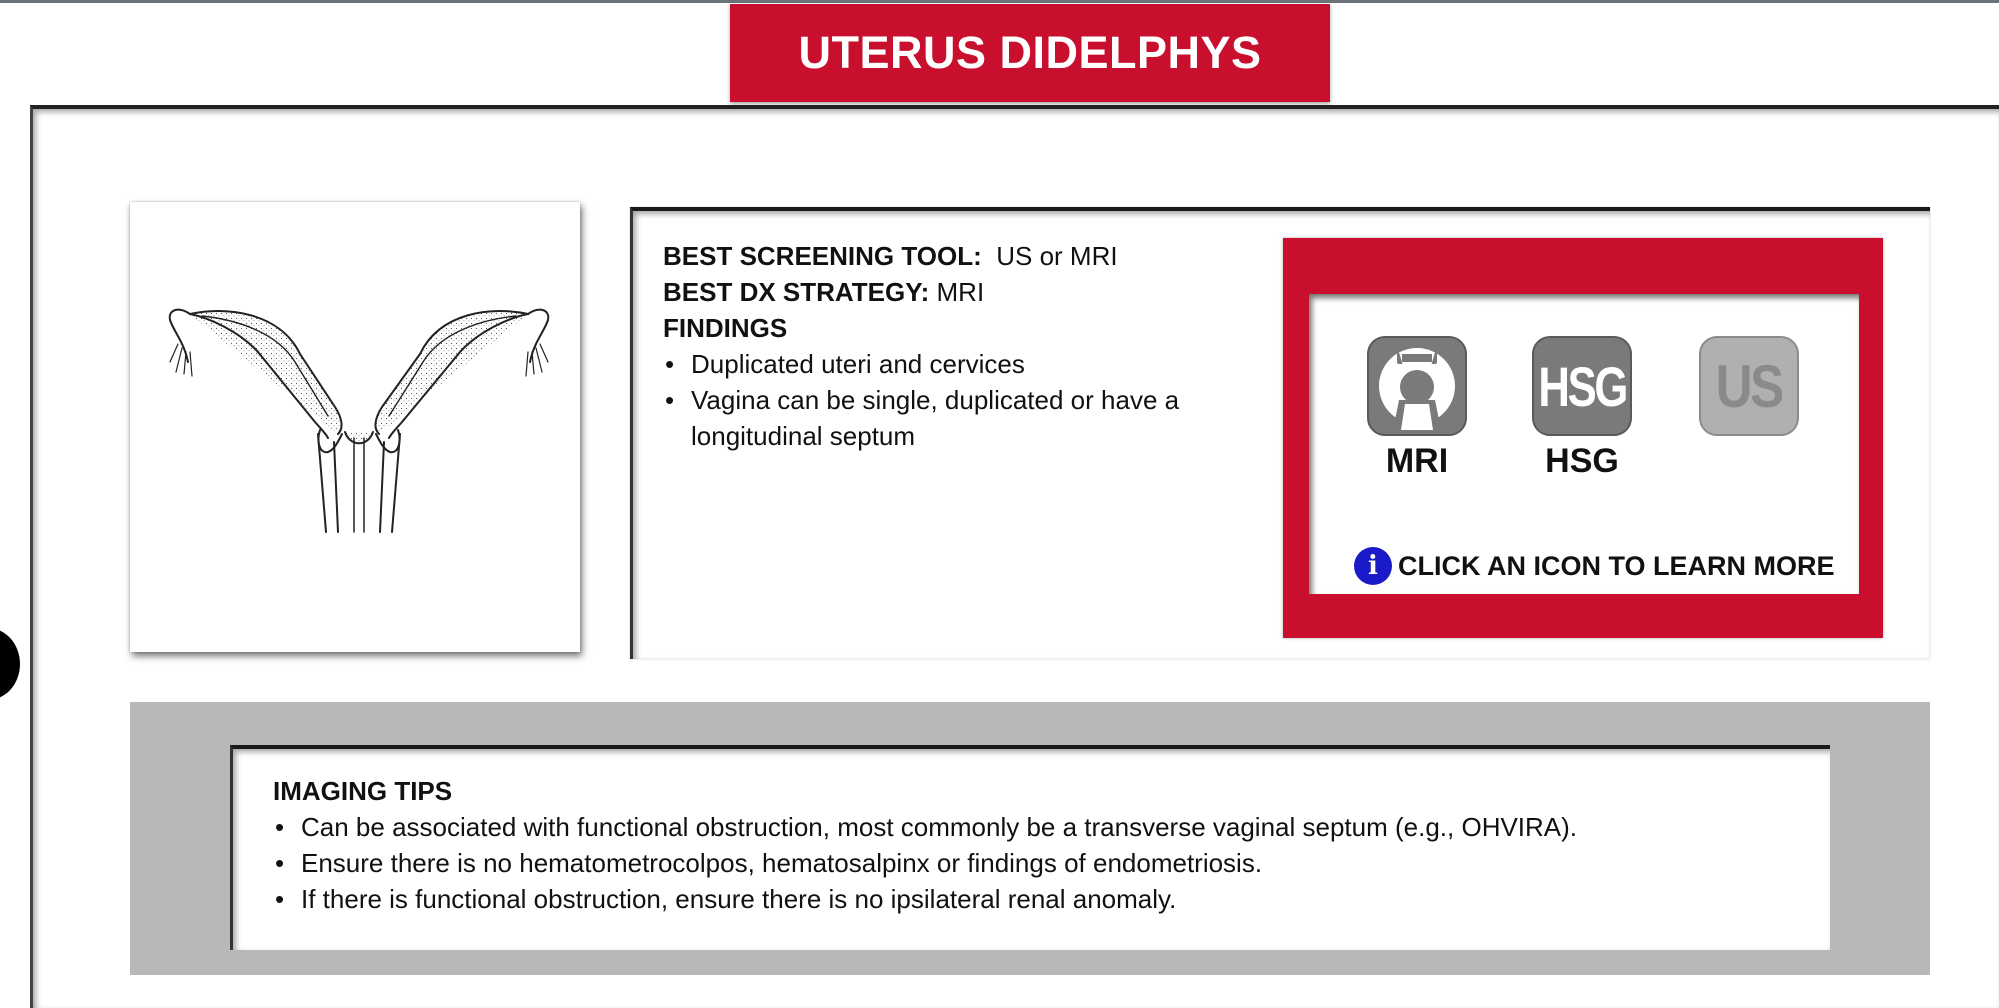  I want to click on screening-value: US or MRI, so click(1057, 256).